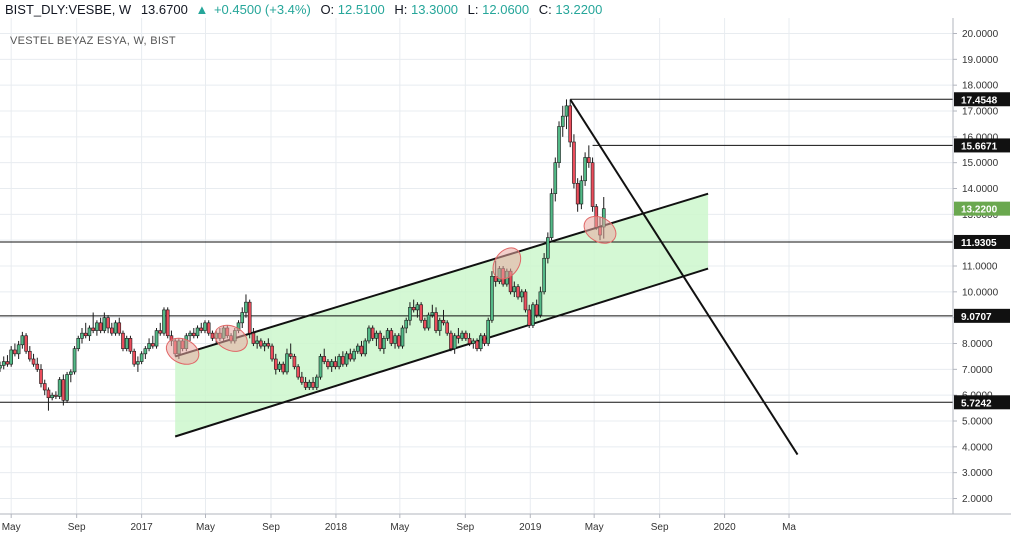  What do you see at coordinates (980, 163) in the screenshot?
I see `price-tick-label: 15.0000` at bounding box center [980, 163].